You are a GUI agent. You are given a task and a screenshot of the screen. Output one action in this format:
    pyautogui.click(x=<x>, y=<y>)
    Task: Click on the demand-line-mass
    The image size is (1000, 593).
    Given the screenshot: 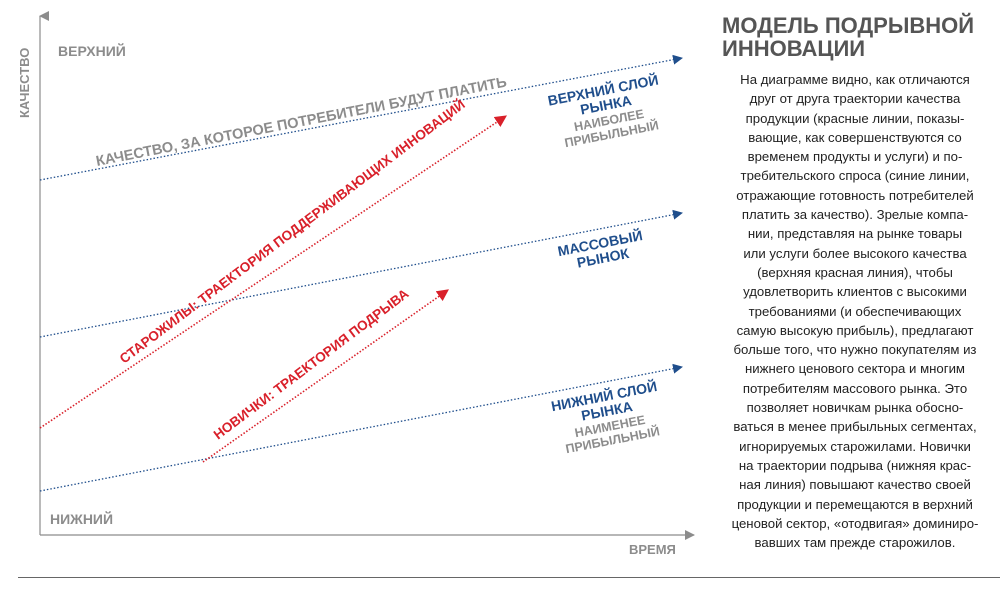 What is the action you would take?
    pyautogui.click(x=361, y=273)
    